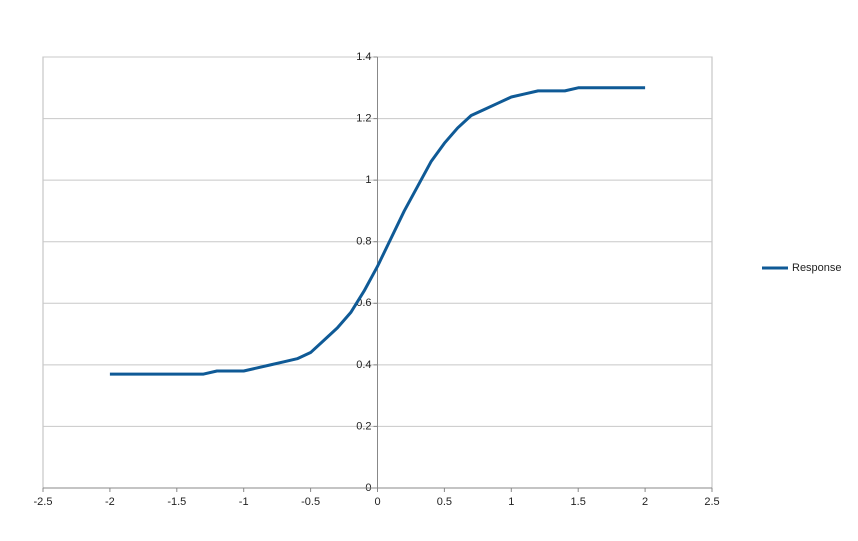 The height and width of the screenshot is (541, 858). I want to click on y-tick-label: 1, so click(368, 180).